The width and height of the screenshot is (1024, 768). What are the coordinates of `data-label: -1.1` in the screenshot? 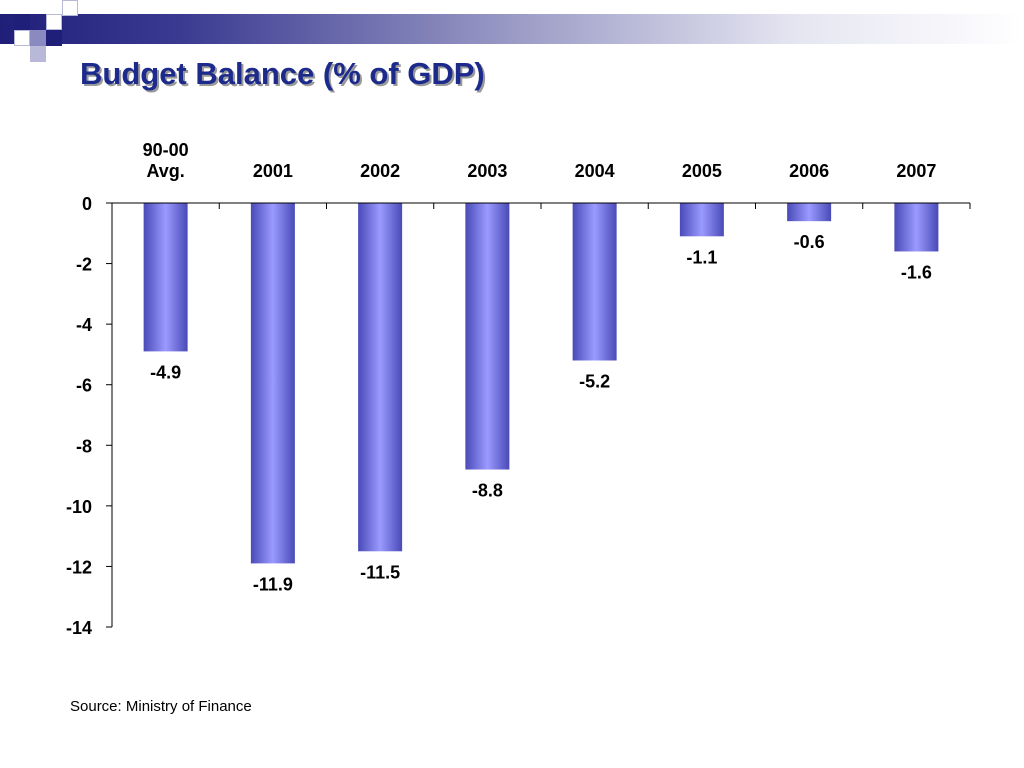 It's located at (701, 257).